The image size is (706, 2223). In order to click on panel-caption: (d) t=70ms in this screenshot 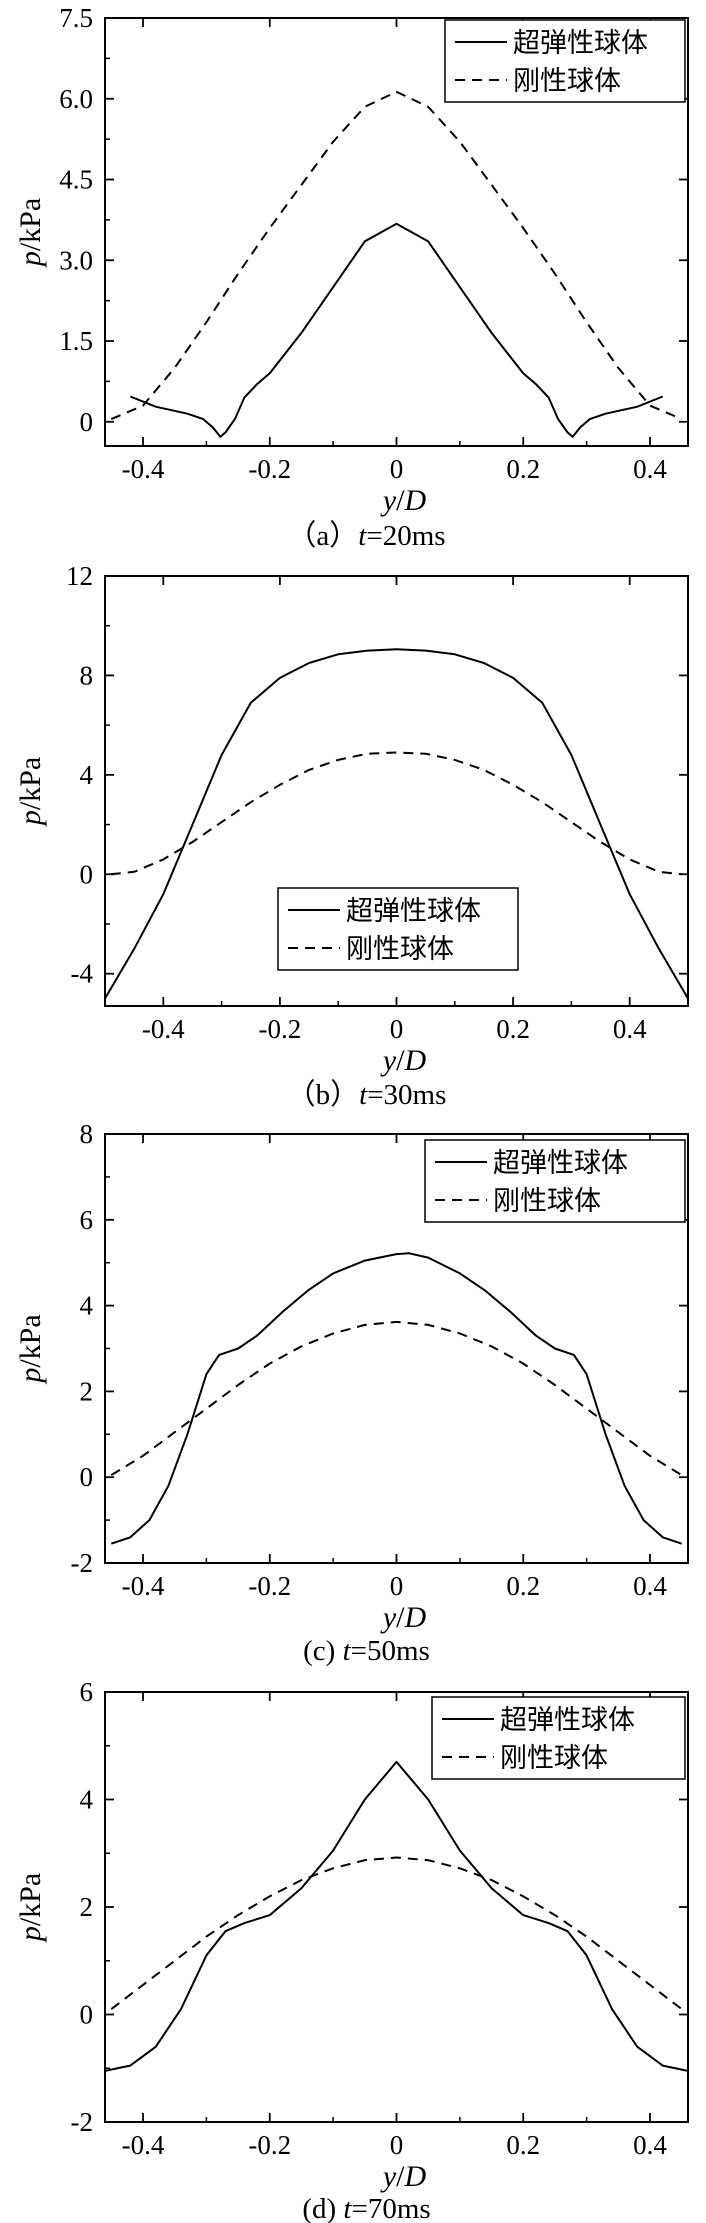, I will do `click(366, 2208)`.